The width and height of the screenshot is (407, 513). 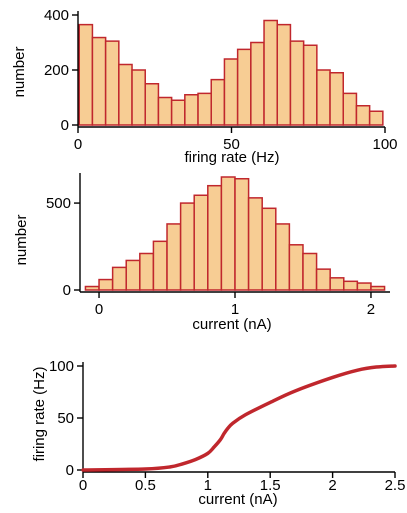 I want to click on current-histogram-xlabel: current (nA), so click(x=231, y=324).